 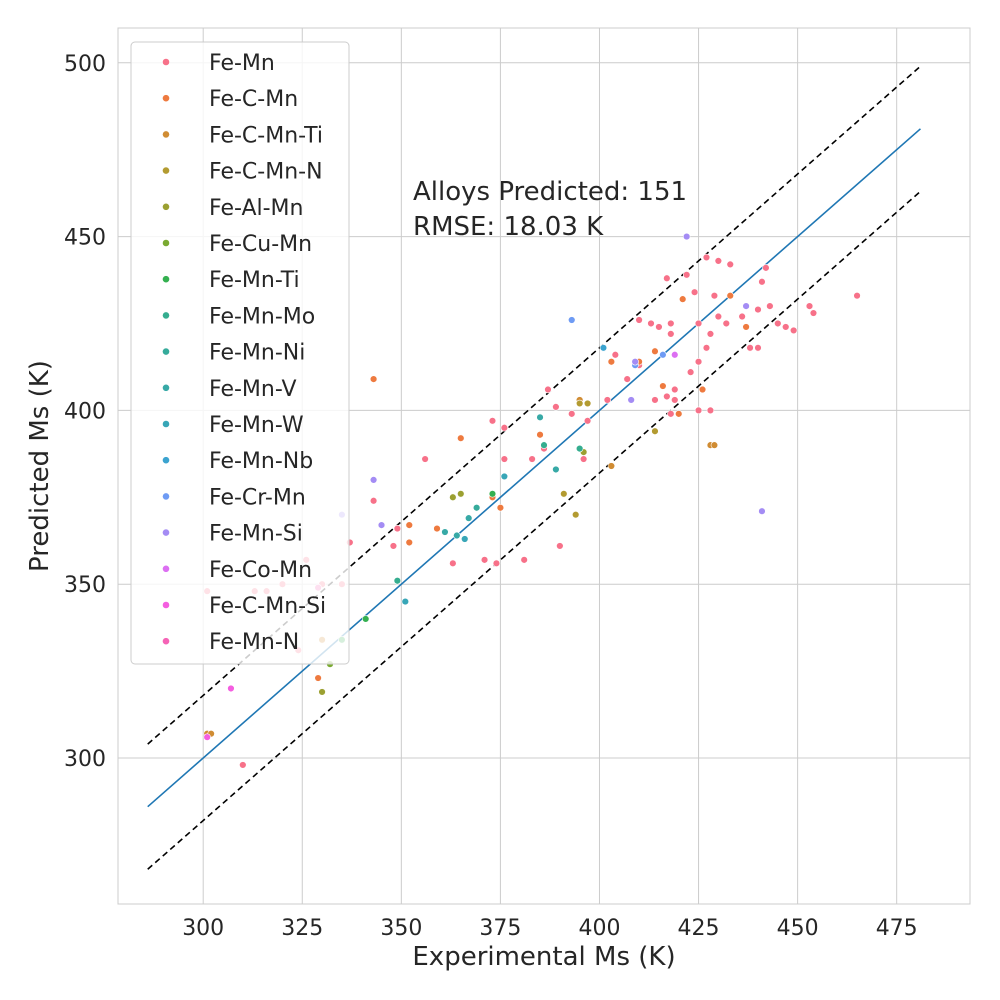 What do you see at coordinates (253, 389) in the screenshot?
I see `legend-label: Fe-Mn-V` at bounding box center [253, 389].